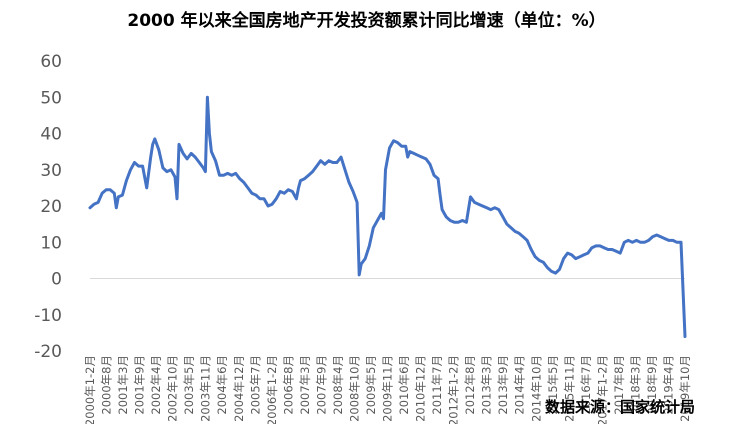  What do you see at coordinates (255, 385) in the screenshot?
I see `x-tick-label: 2005年7月` at bounding box center [255, 385].